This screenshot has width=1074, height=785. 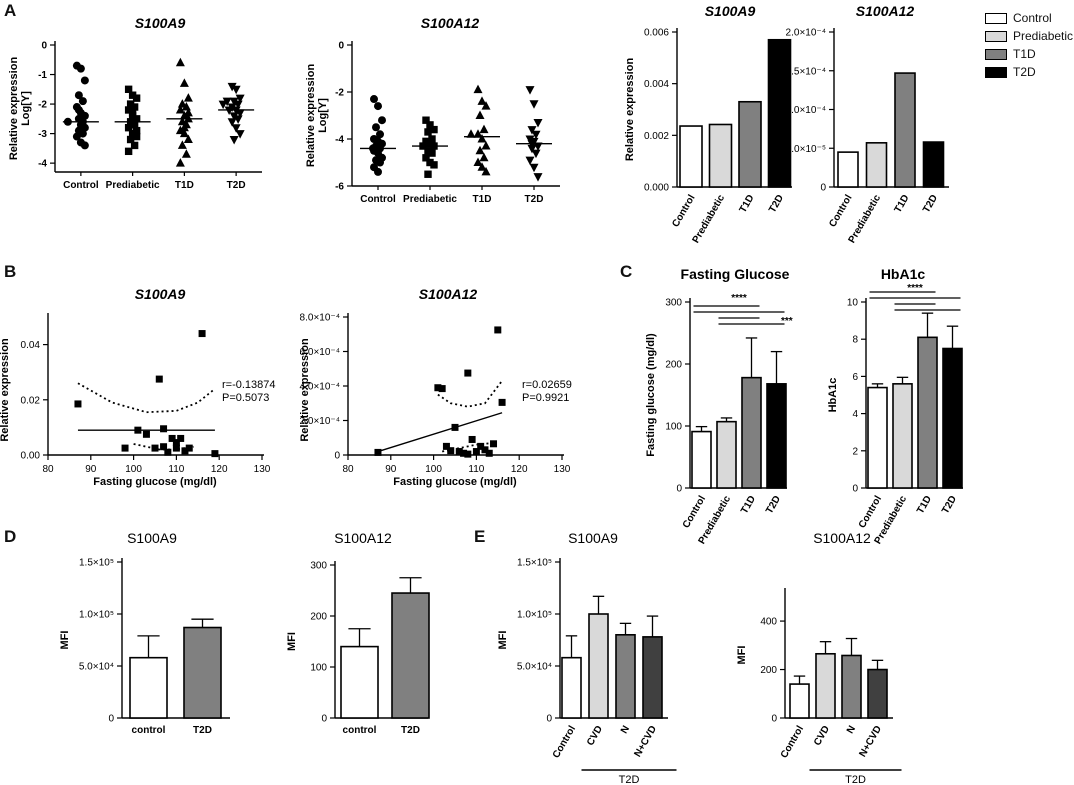 I want to click on D1-title: S100A9, so click(x=152, y=538).